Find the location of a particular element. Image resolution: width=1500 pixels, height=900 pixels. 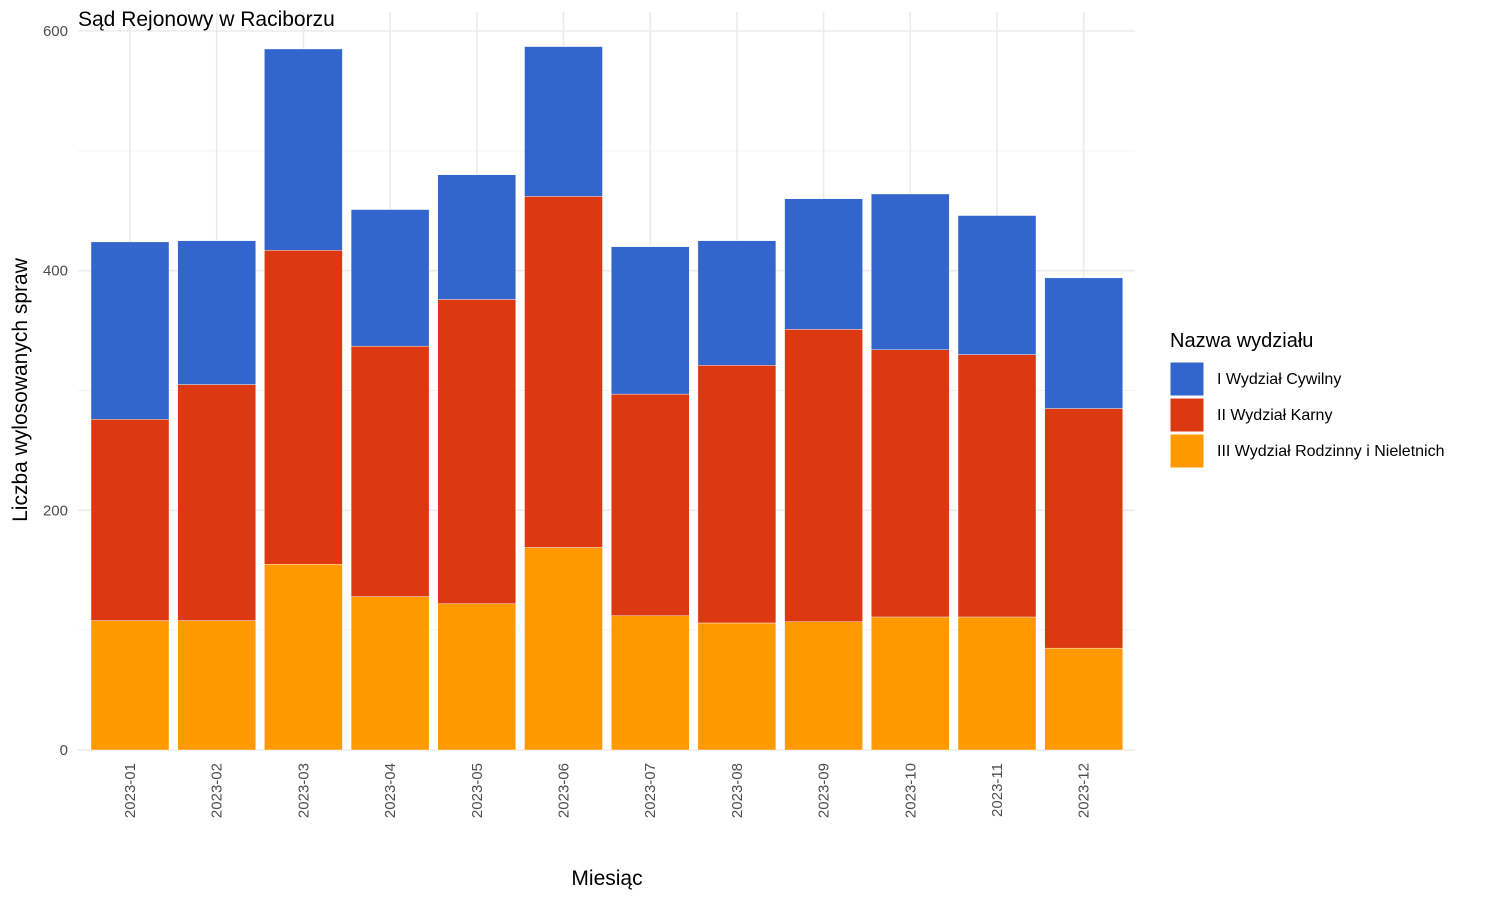

x-axis-title: Miesiąc is located at coordinates (606, 878).